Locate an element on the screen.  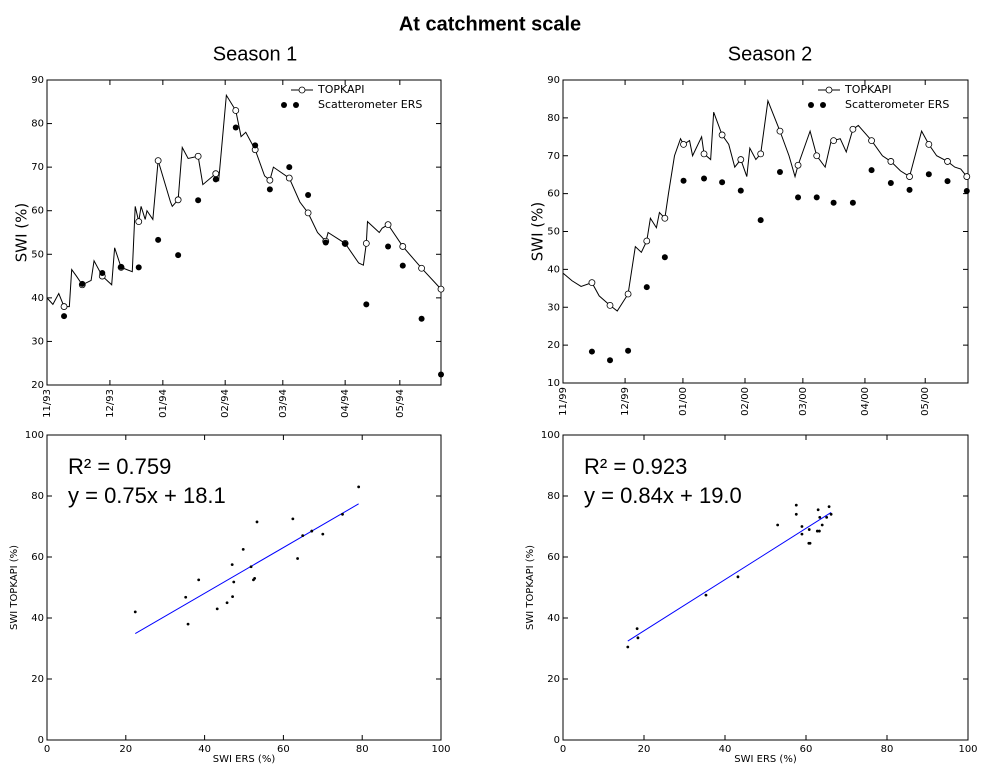
x-tick-label: 04/94 is located at coordinates (345, 403).